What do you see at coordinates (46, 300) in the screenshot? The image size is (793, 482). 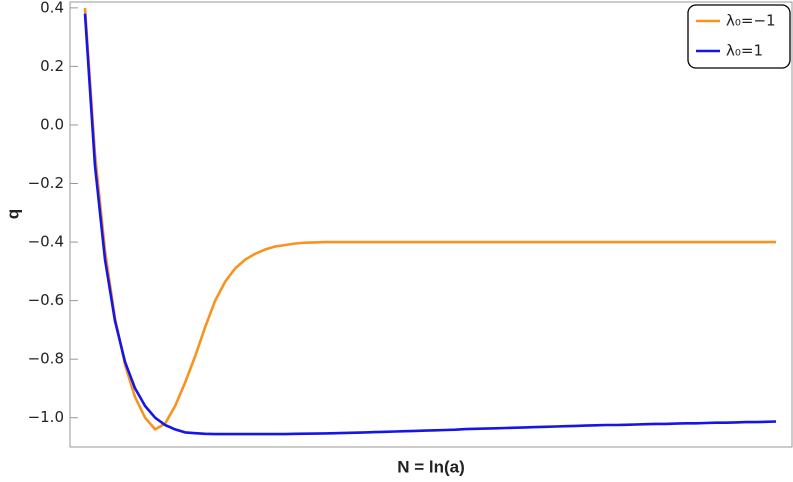 I see `y-tick-label: −0.6` at bounding box center [46, 300].